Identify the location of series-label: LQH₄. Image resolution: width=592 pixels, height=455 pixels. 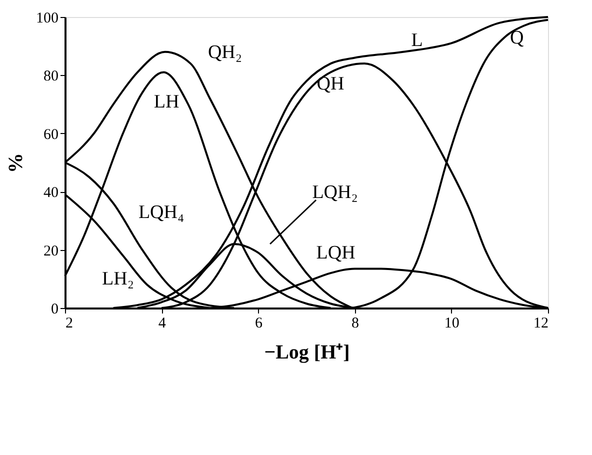
(161, 213).